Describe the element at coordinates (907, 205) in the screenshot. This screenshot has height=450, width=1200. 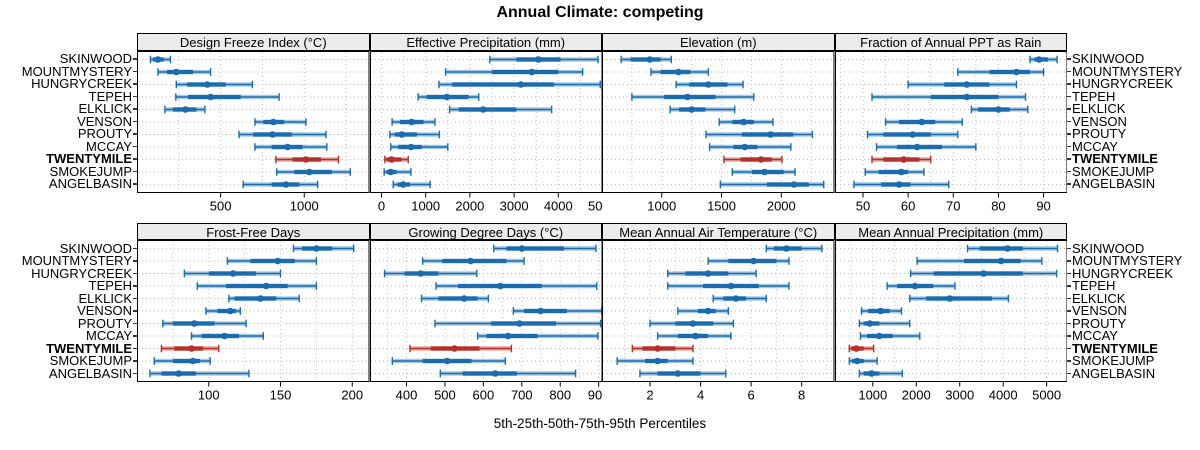
I see `x-tick-label: 60` at that location.